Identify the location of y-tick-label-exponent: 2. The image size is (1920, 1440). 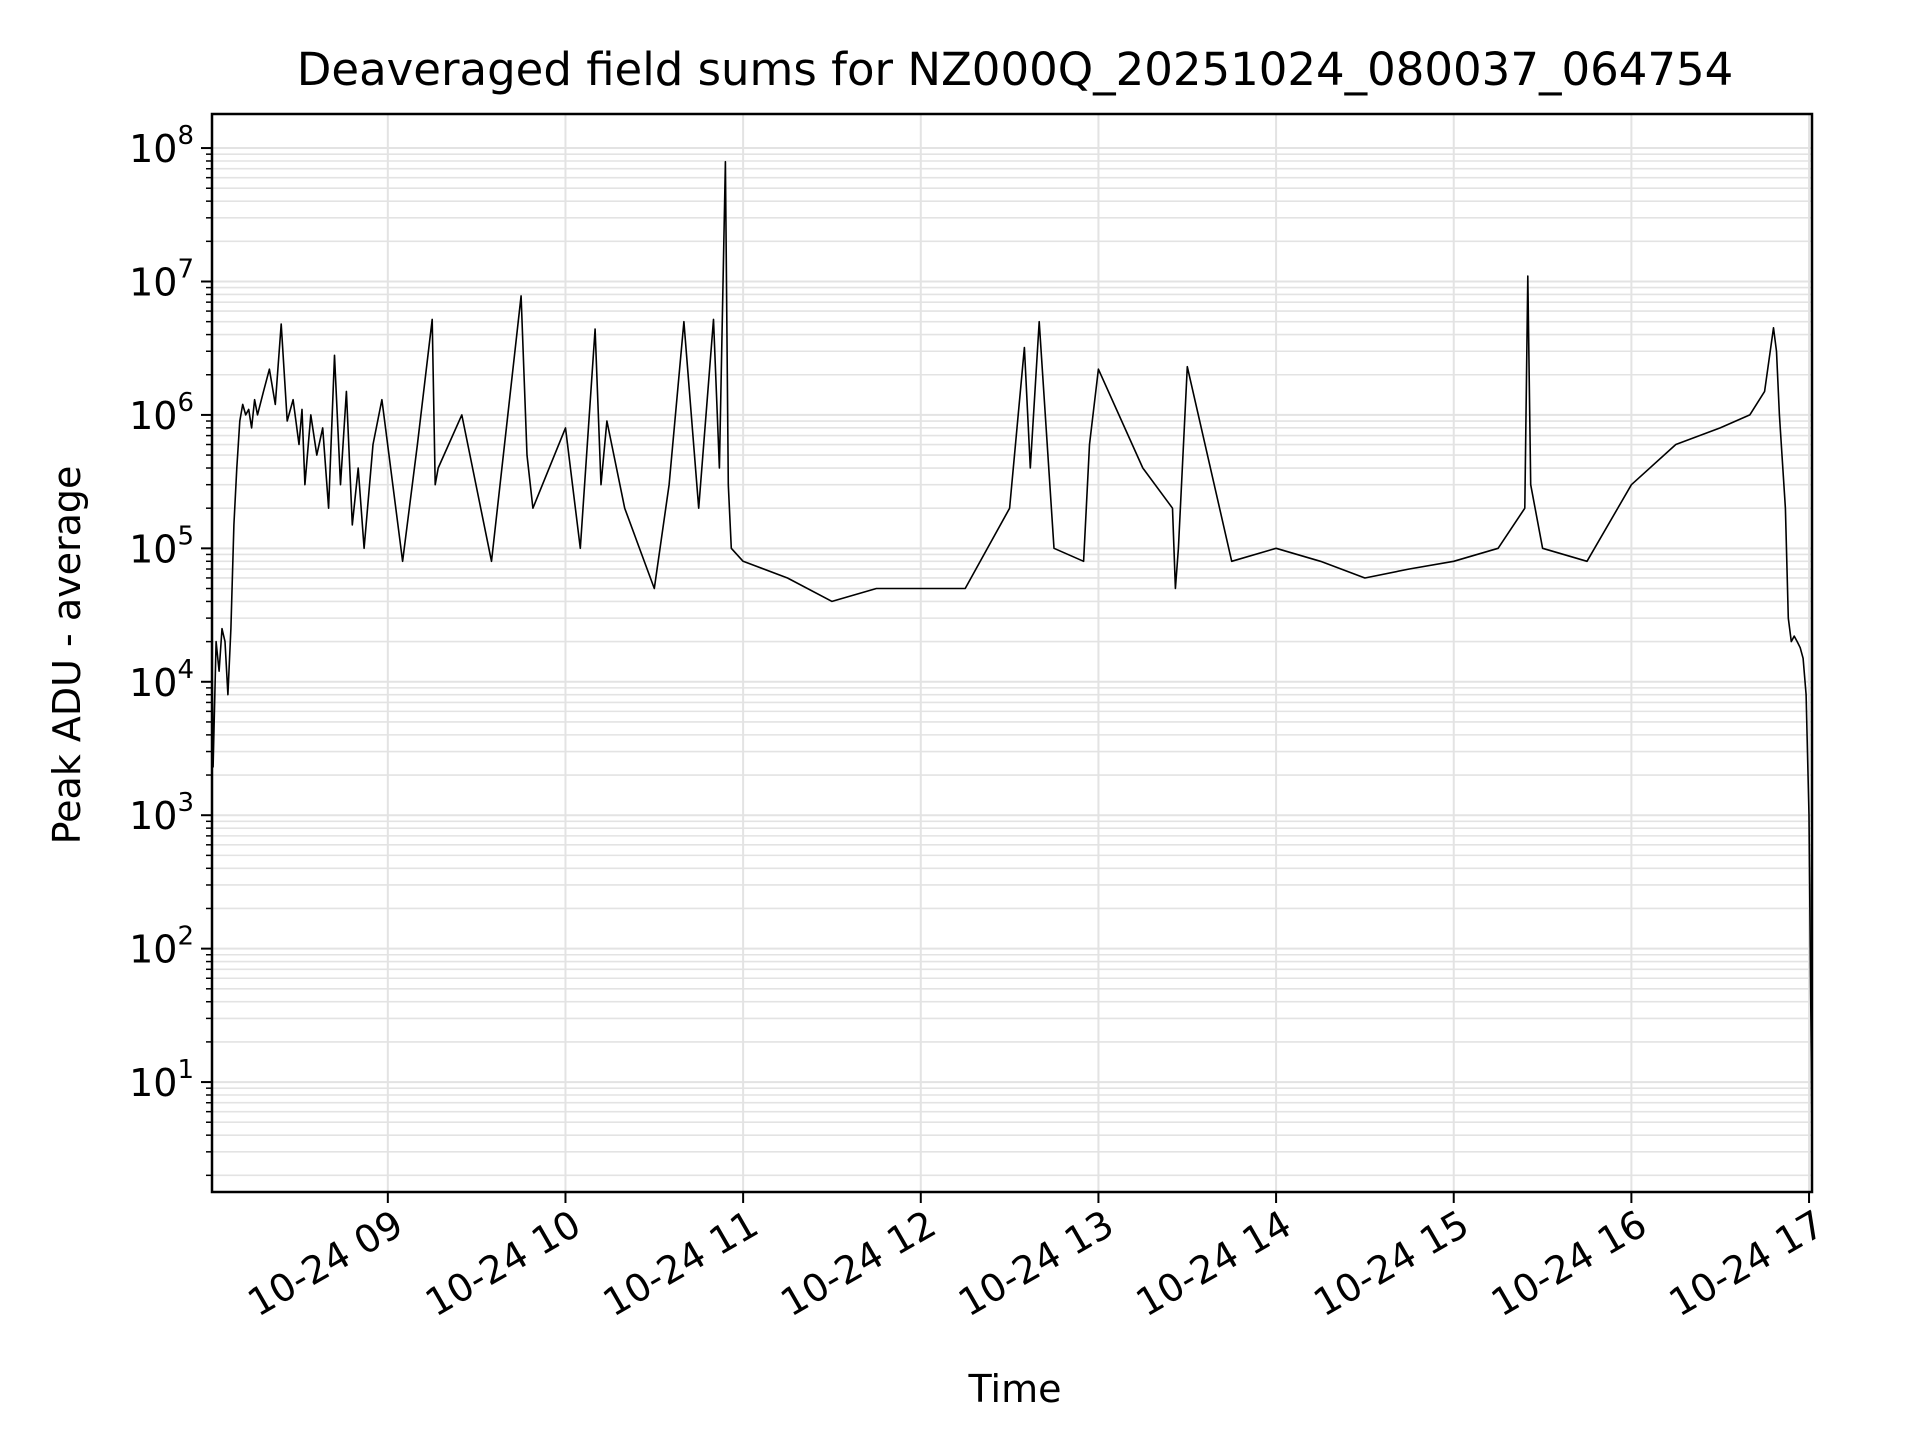
(185, 937).